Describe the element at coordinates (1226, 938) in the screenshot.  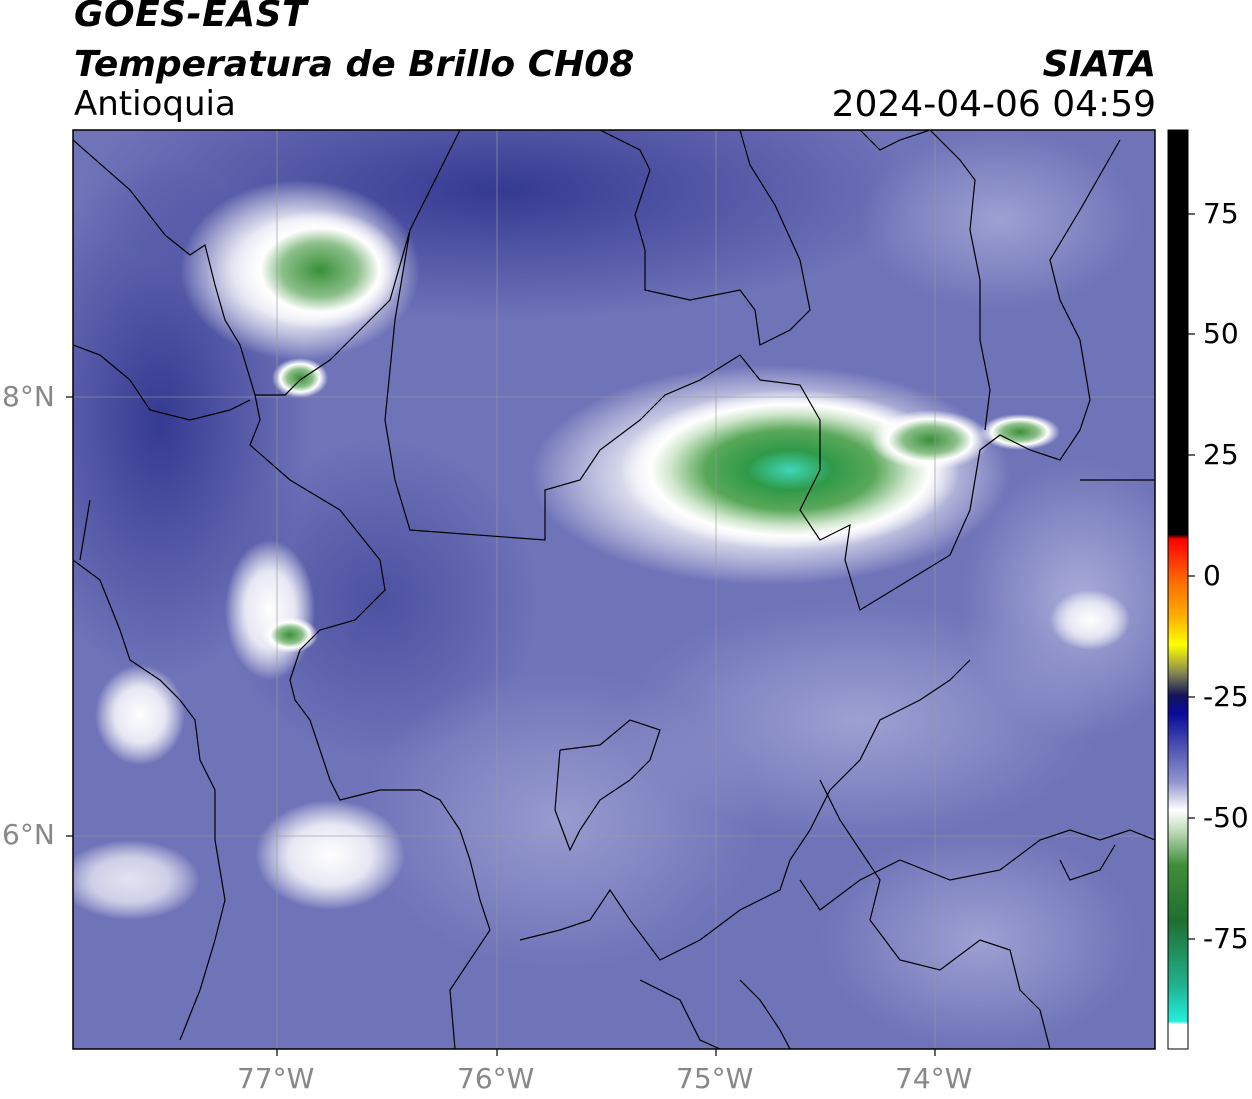
I see `colorbar-tick-minus75: -75` at that location.